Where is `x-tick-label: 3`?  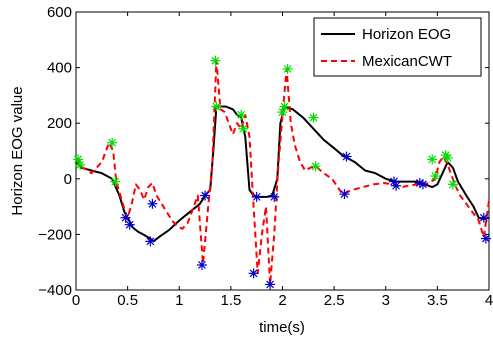
x-tick-label: 3 is located at coordinates (386, 300).